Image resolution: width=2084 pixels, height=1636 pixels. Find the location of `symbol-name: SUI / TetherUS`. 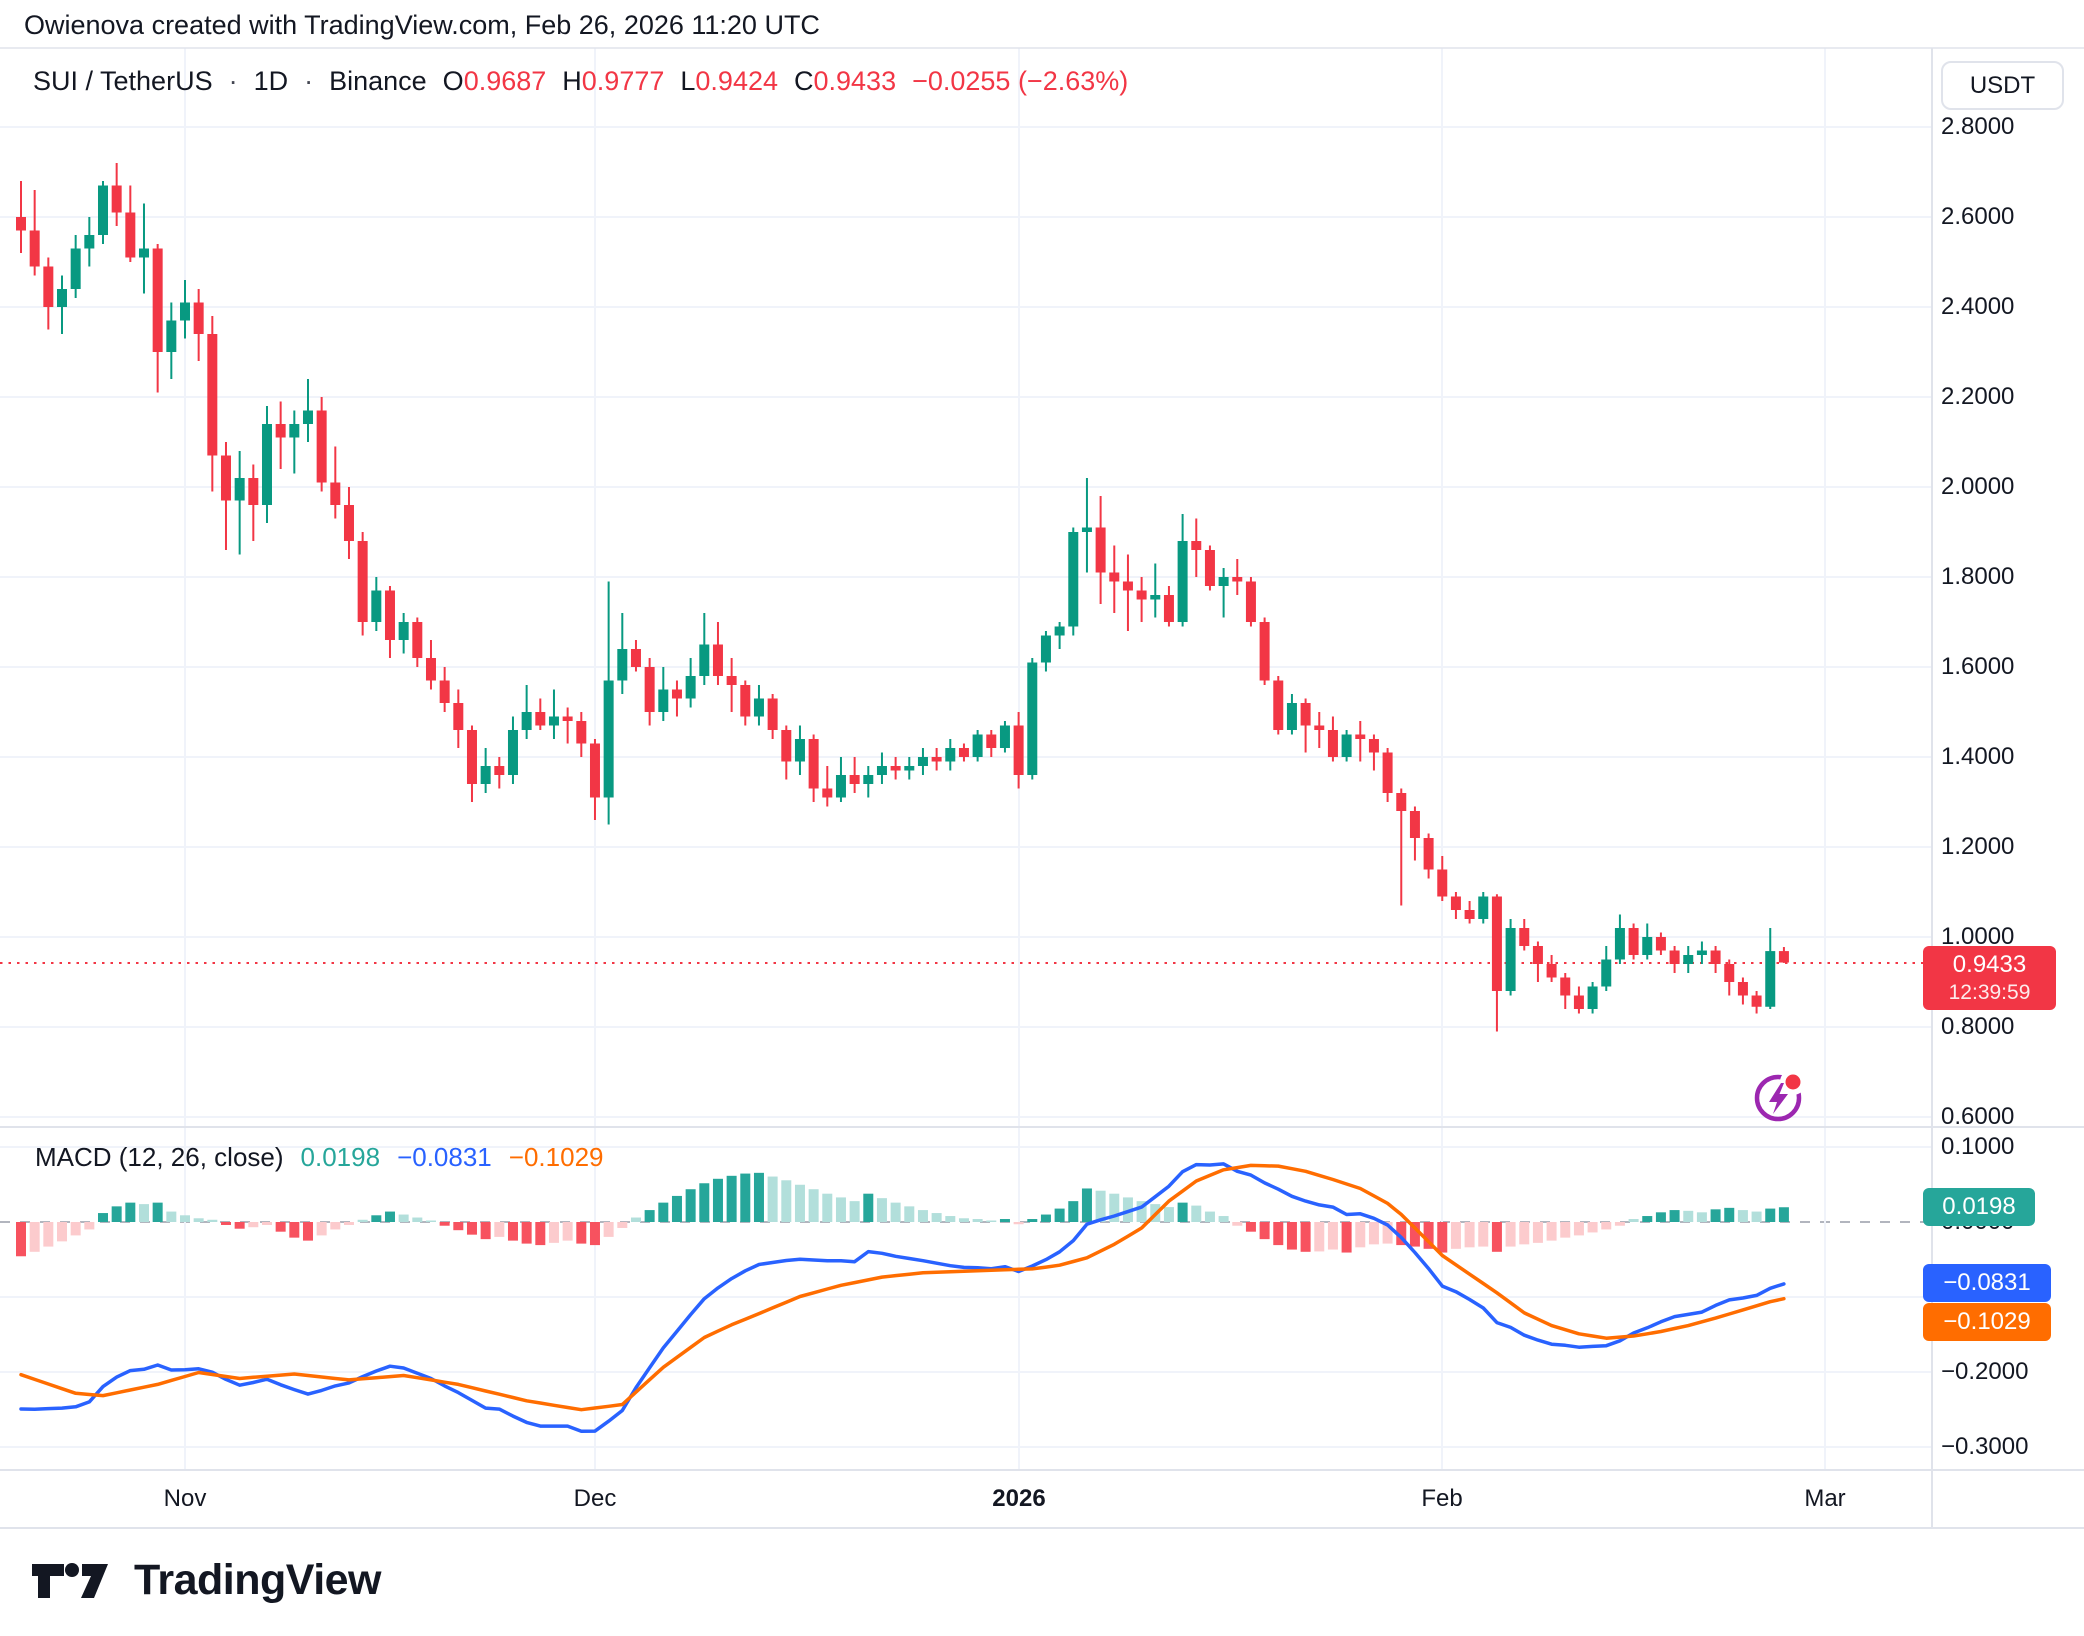

symbol-name: SUI / TetherUS is located at coordinates (123, 81).